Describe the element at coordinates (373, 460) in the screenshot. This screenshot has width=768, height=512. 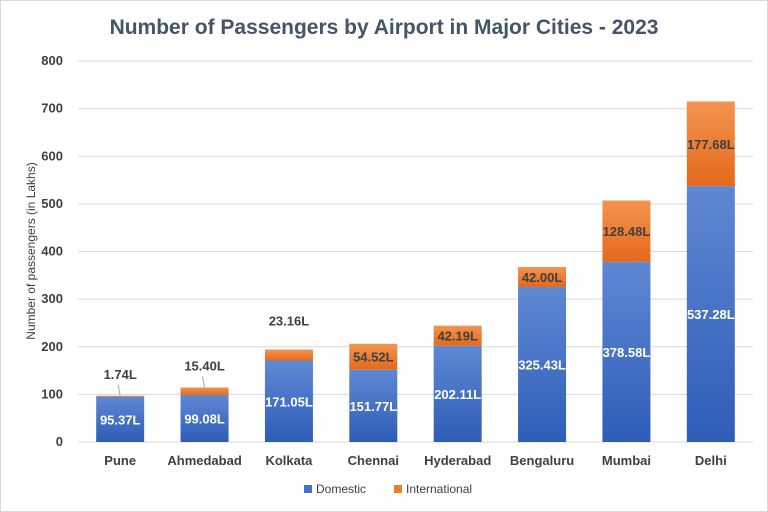
I see `x-tick-label: Chennai` at that location.